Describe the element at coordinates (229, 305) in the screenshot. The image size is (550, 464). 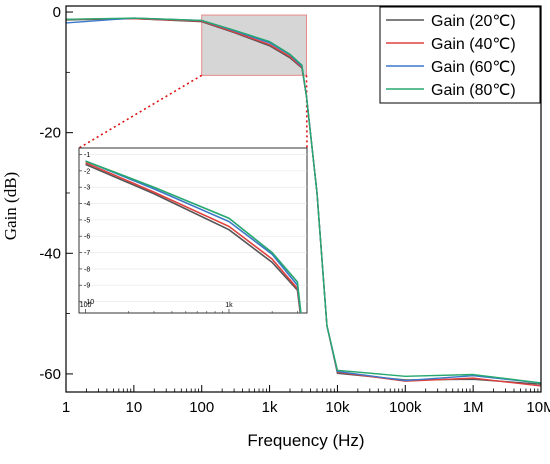
I see `inset-x-tick-label: 1k` at that location.